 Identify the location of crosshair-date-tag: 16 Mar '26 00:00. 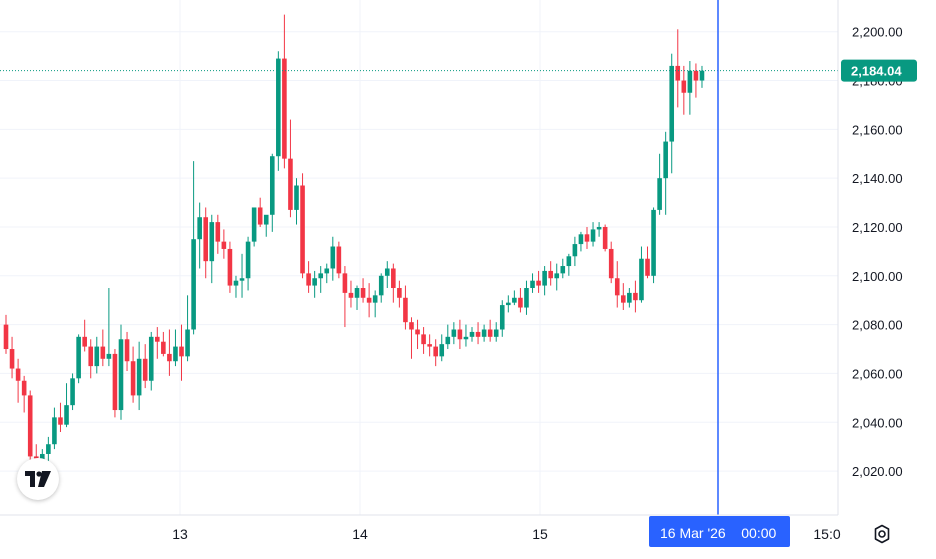
(719, 531).